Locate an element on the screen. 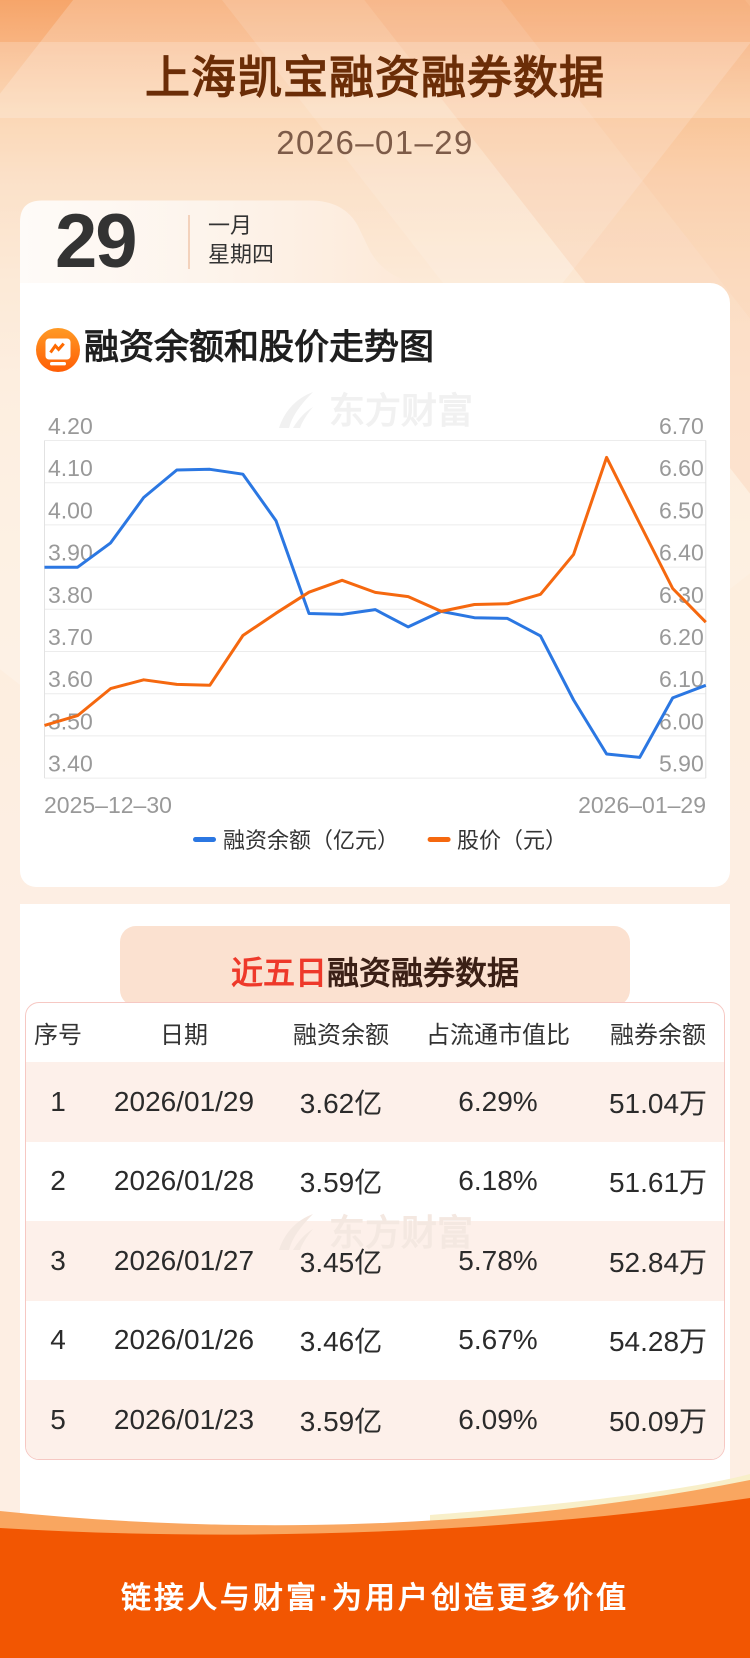  svg-text: 3.70 is located at coordinates (70, 637).